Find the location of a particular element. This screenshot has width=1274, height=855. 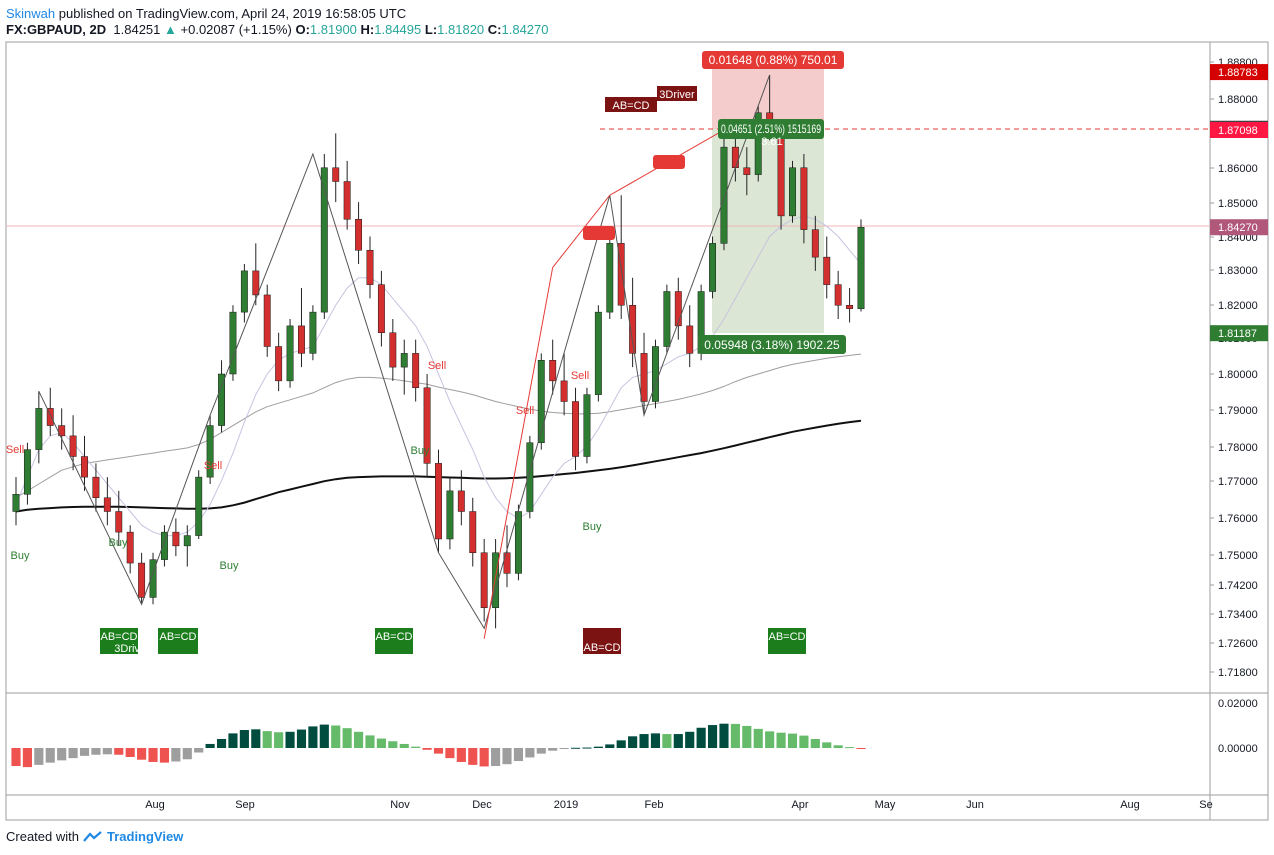

low-value: 1.81820 is located at coordinates (461, 29).